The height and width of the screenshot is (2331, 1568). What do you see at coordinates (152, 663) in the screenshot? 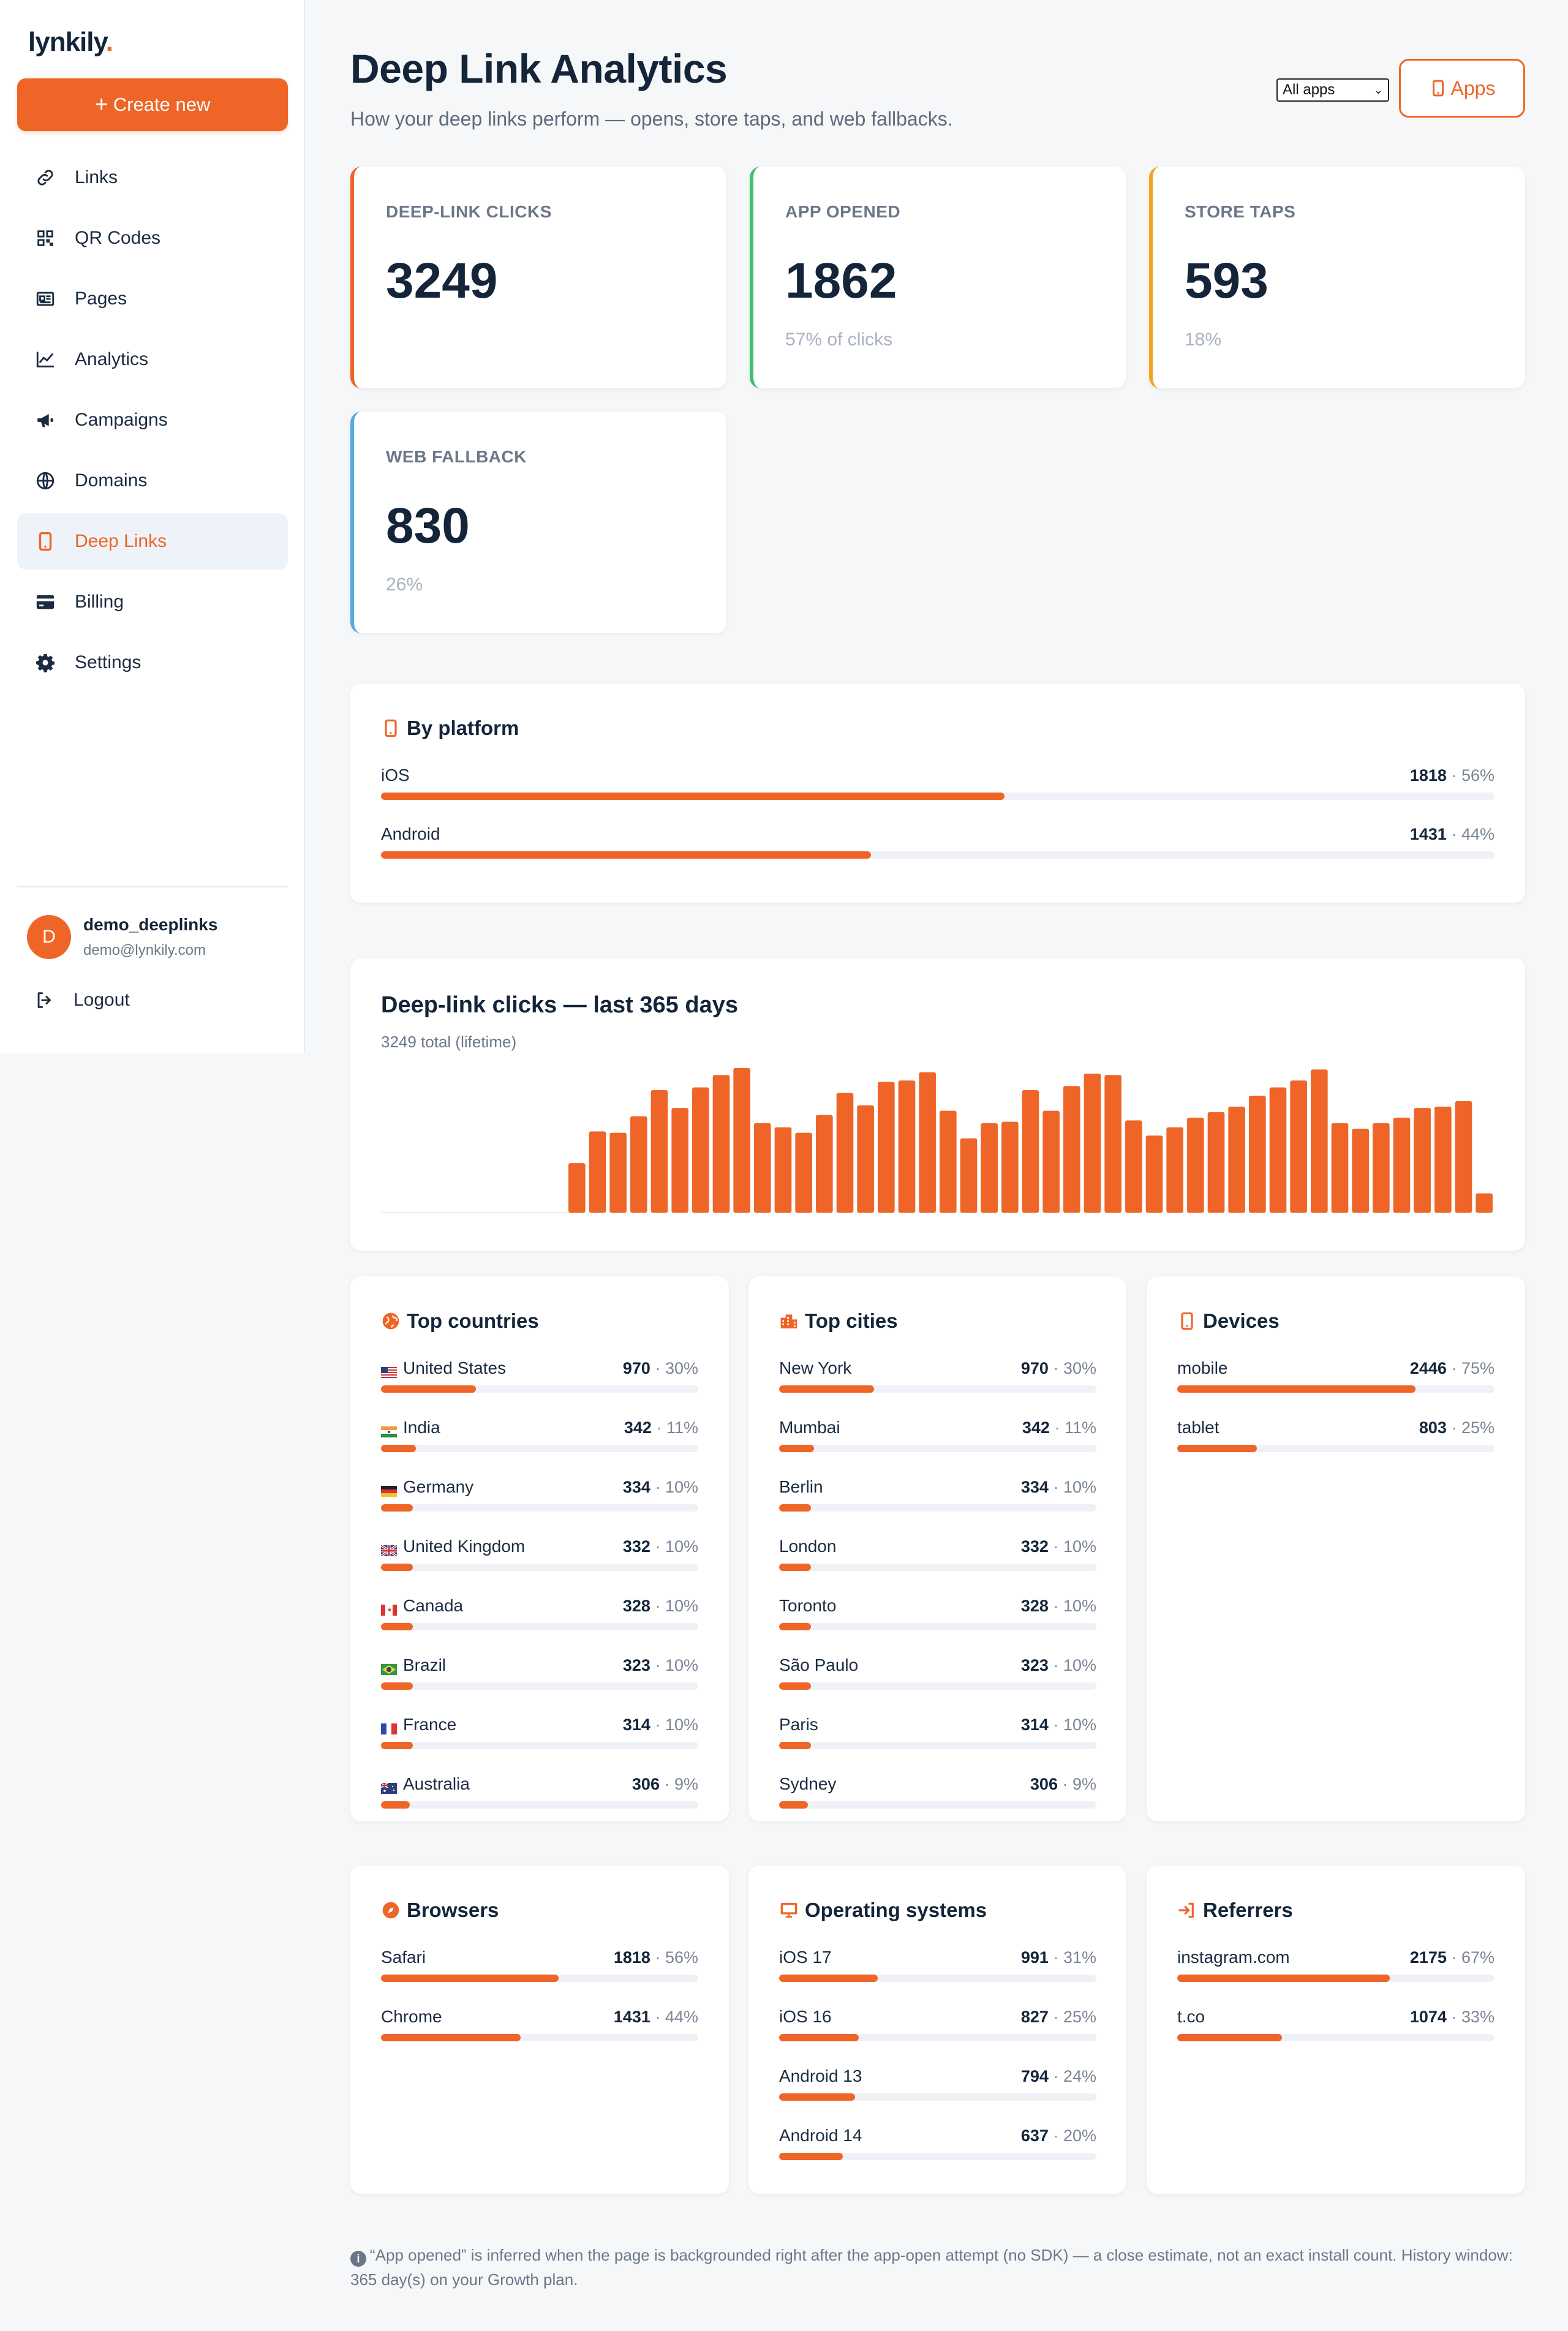
I see `sidebar-item-settings: Settings` at bounding box center [152, 663].